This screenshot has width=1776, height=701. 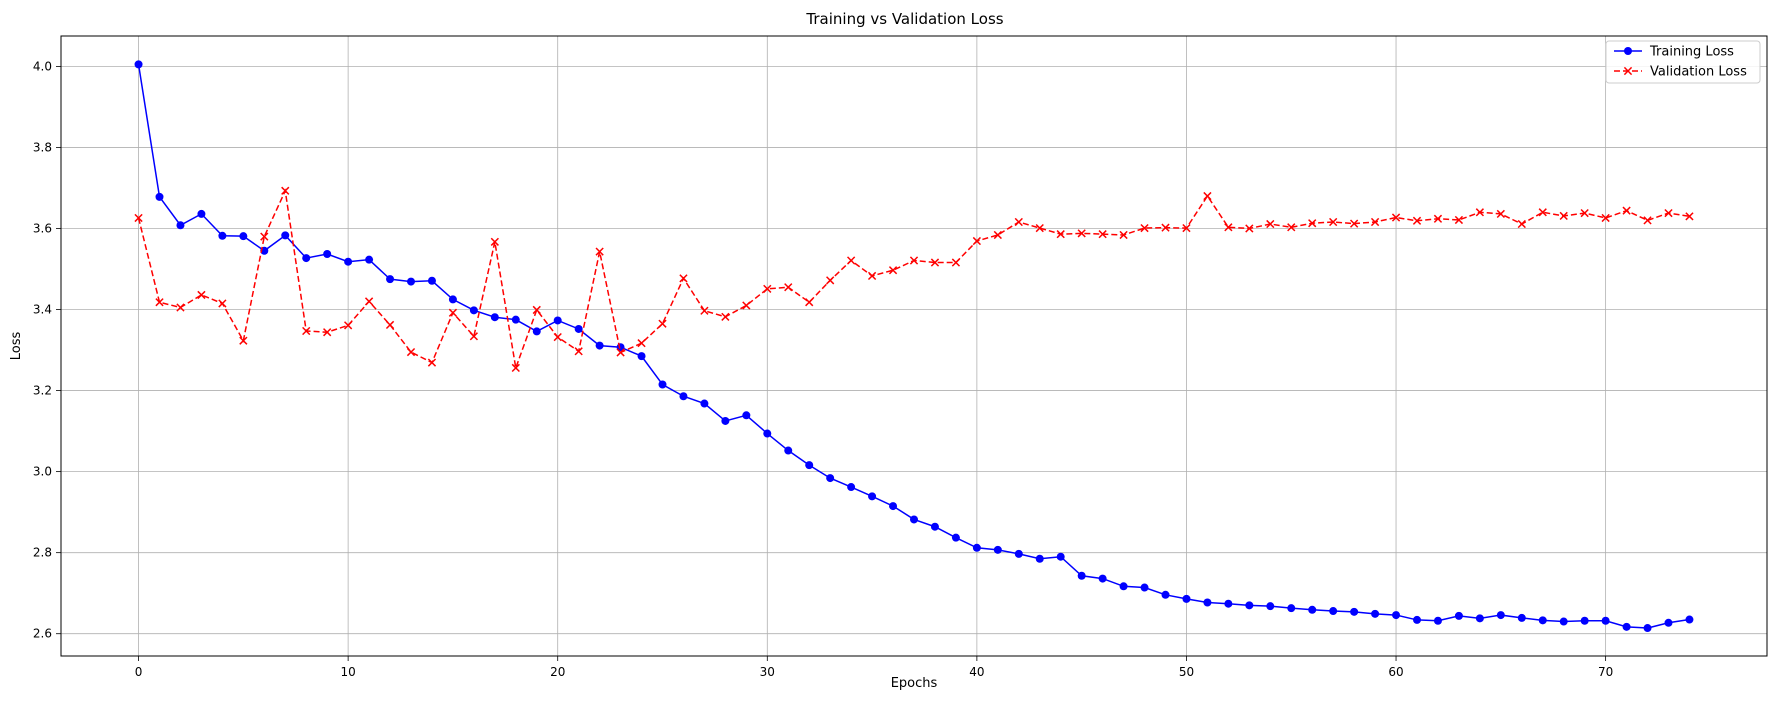 What do you see at coordinates (914, 683) in the screenshot?
I see `x-axis-label: Epochs` at bounding box center [914, 683].